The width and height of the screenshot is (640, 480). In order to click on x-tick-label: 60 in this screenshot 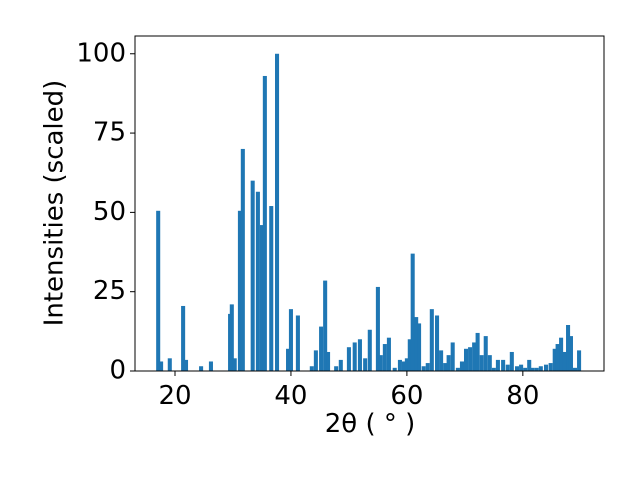, I will do `click(406, 396)`.